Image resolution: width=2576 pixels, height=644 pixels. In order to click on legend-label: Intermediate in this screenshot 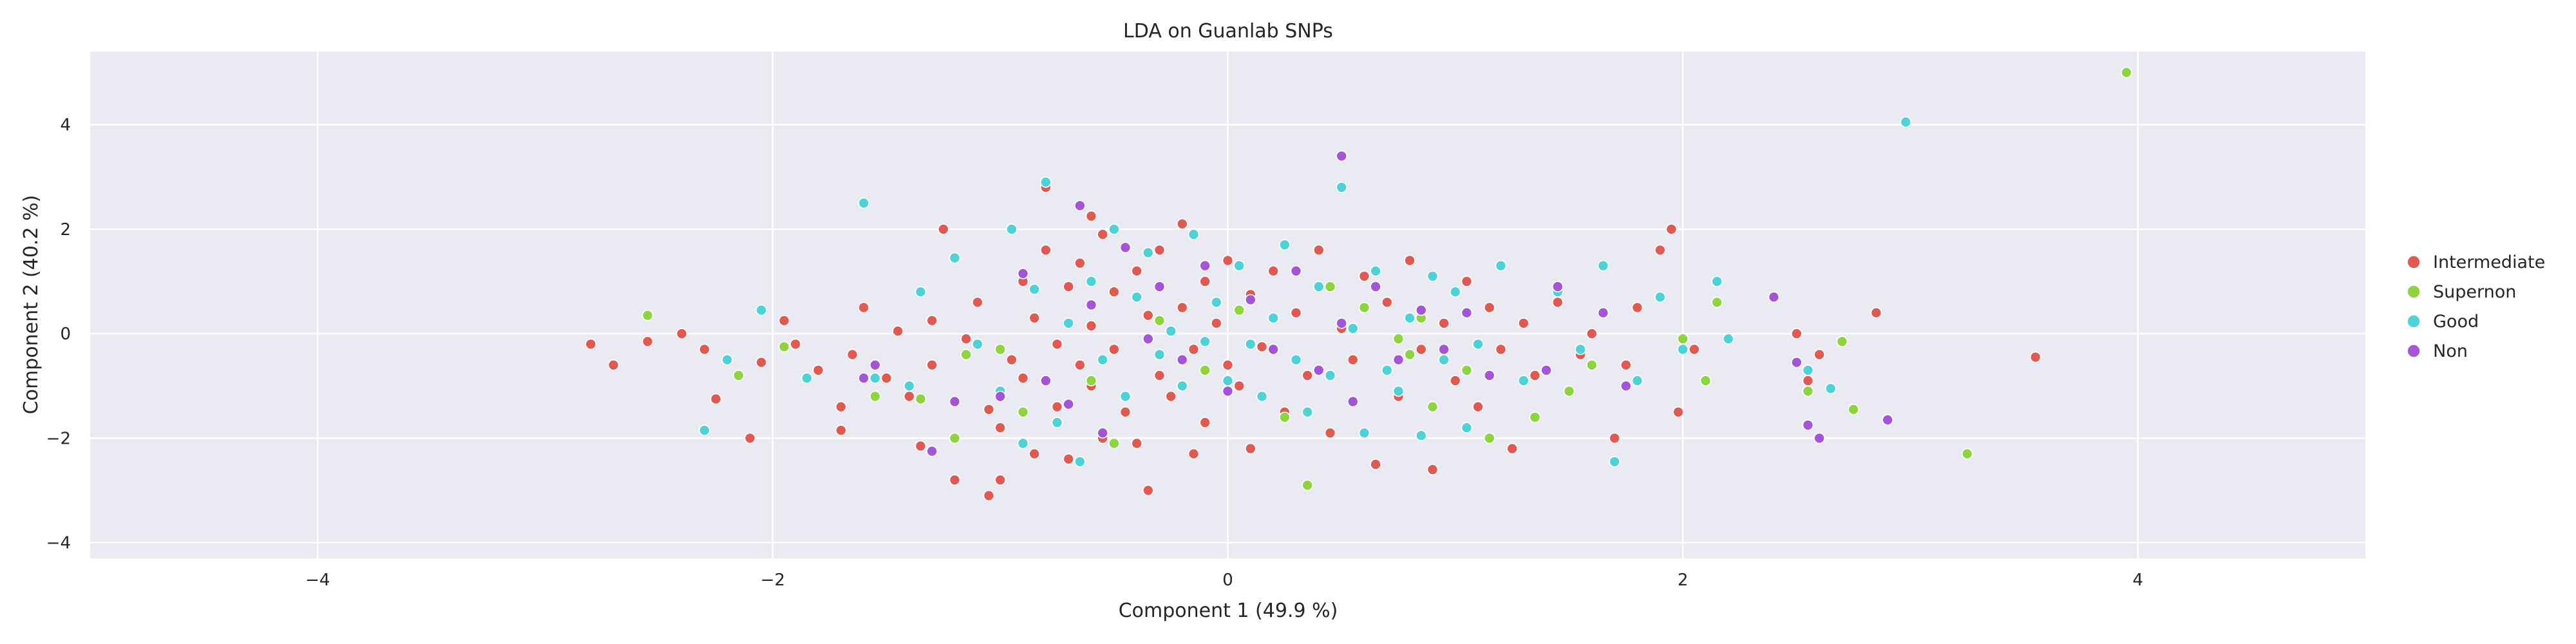, I will do `click(2489, 262)`.